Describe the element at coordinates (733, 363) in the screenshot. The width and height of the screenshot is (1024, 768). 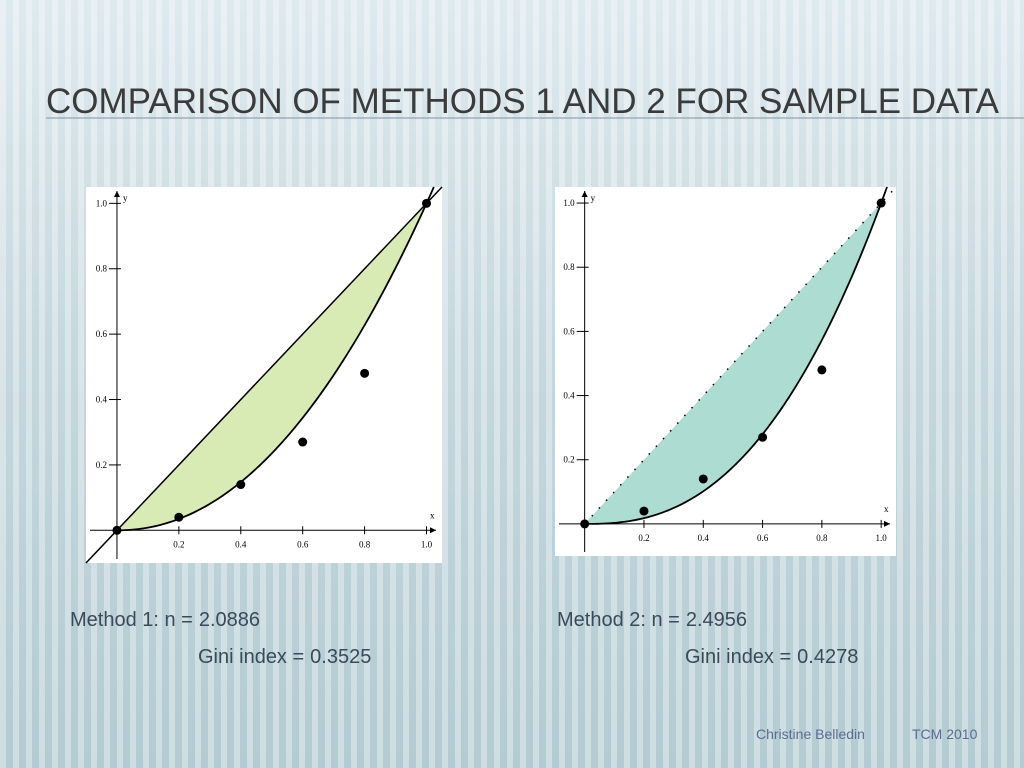
I see `gini-area` at that location.